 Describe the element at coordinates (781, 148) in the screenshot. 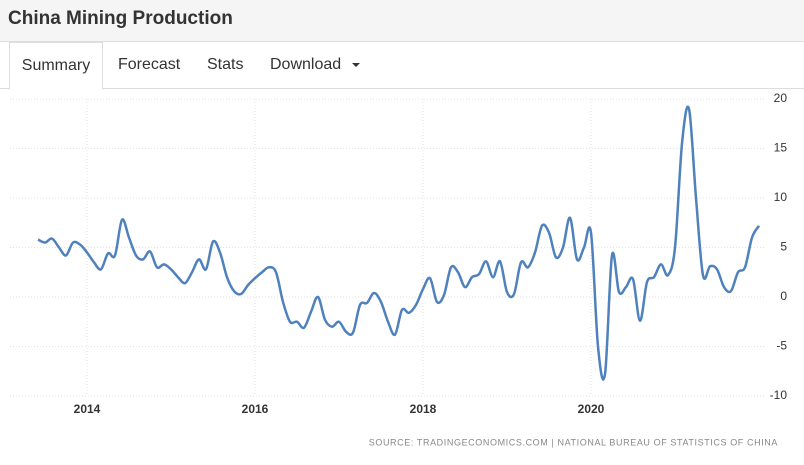

I see `y-tick-label: 15` at that location.